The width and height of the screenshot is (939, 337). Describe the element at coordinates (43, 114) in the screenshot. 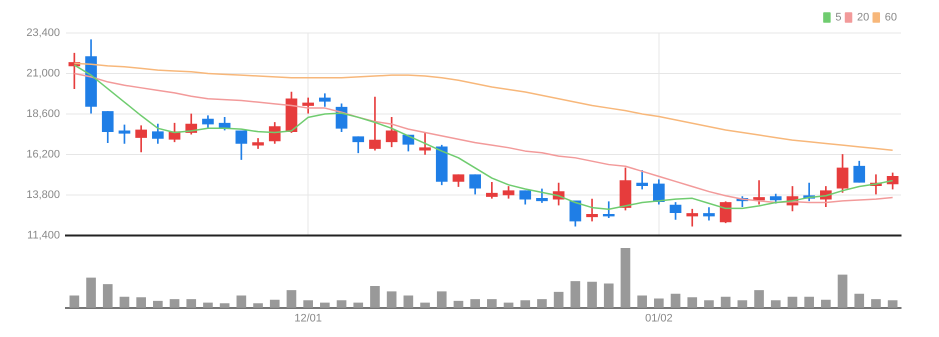

I see `y-tick-label: 18,600` at that location.